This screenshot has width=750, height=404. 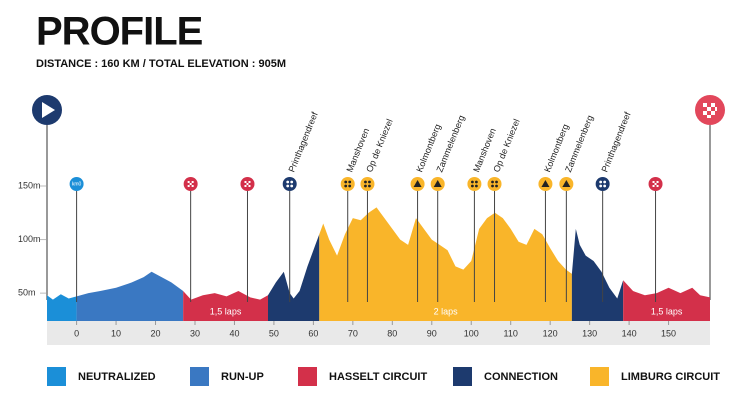 What do you see at coordinates (353, 333) in the screenshot?
I see `x-tick-label: 70` at bounding box center [353, 333].